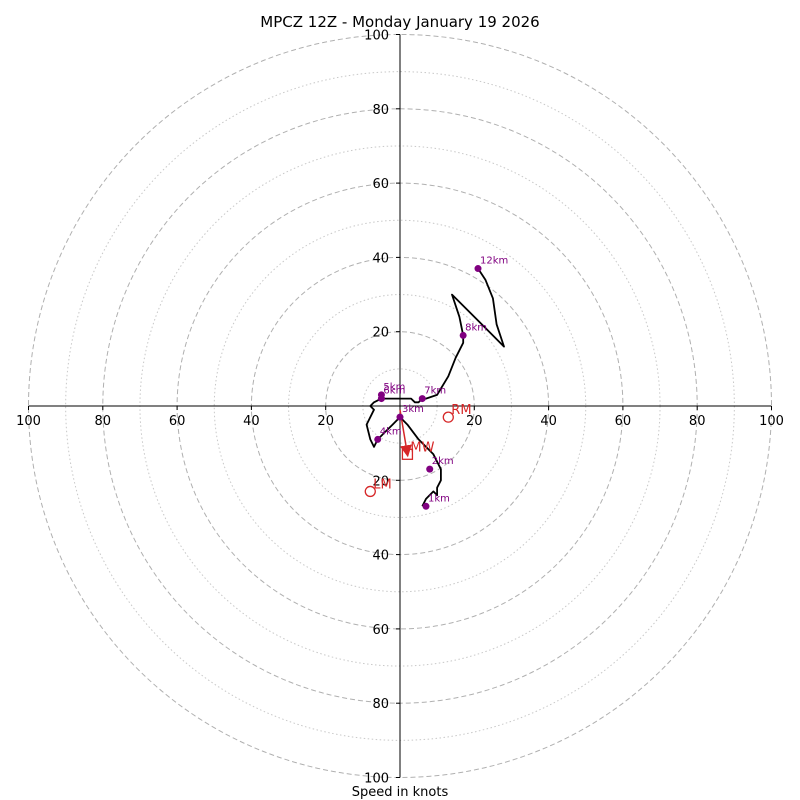 The width and height of the screenshot is (800, 800). I want to click on height-label-7km: 7km, so click(435, 391).